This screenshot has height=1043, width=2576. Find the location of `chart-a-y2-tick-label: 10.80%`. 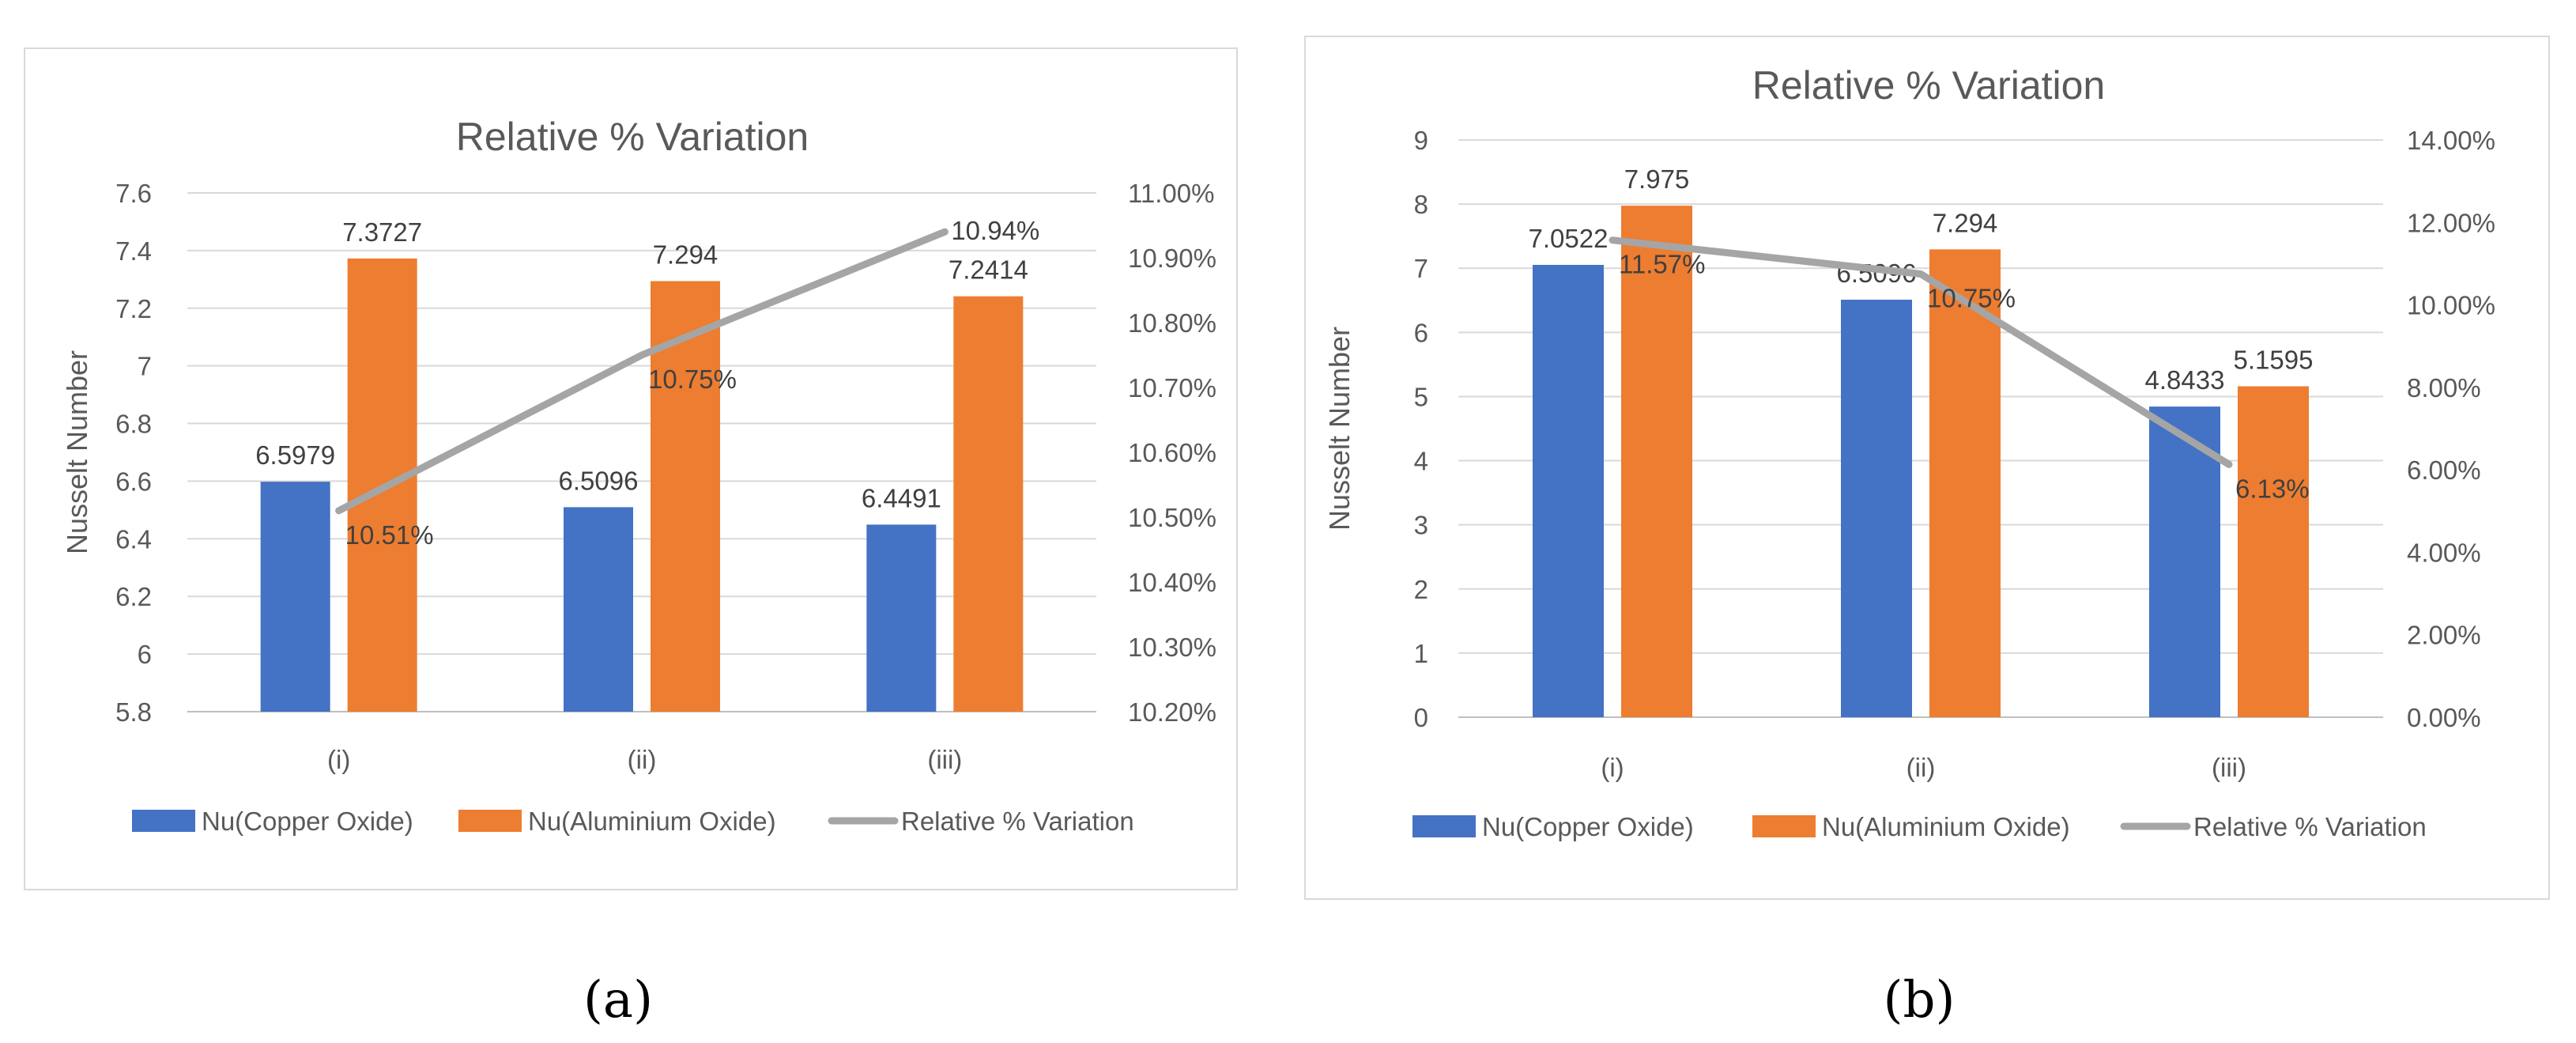

chart-a-y2-tick-label: 10.80% is located at coordinates (1172, 323).